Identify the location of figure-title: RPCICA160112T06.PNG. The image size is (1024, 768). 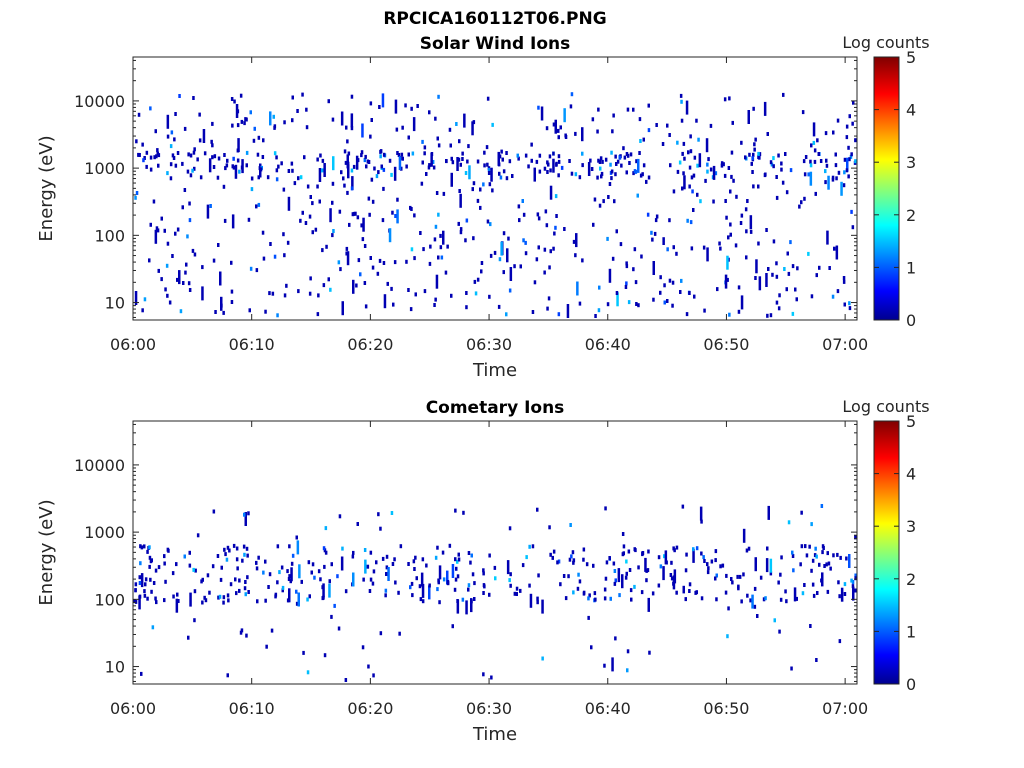
(494, 19).